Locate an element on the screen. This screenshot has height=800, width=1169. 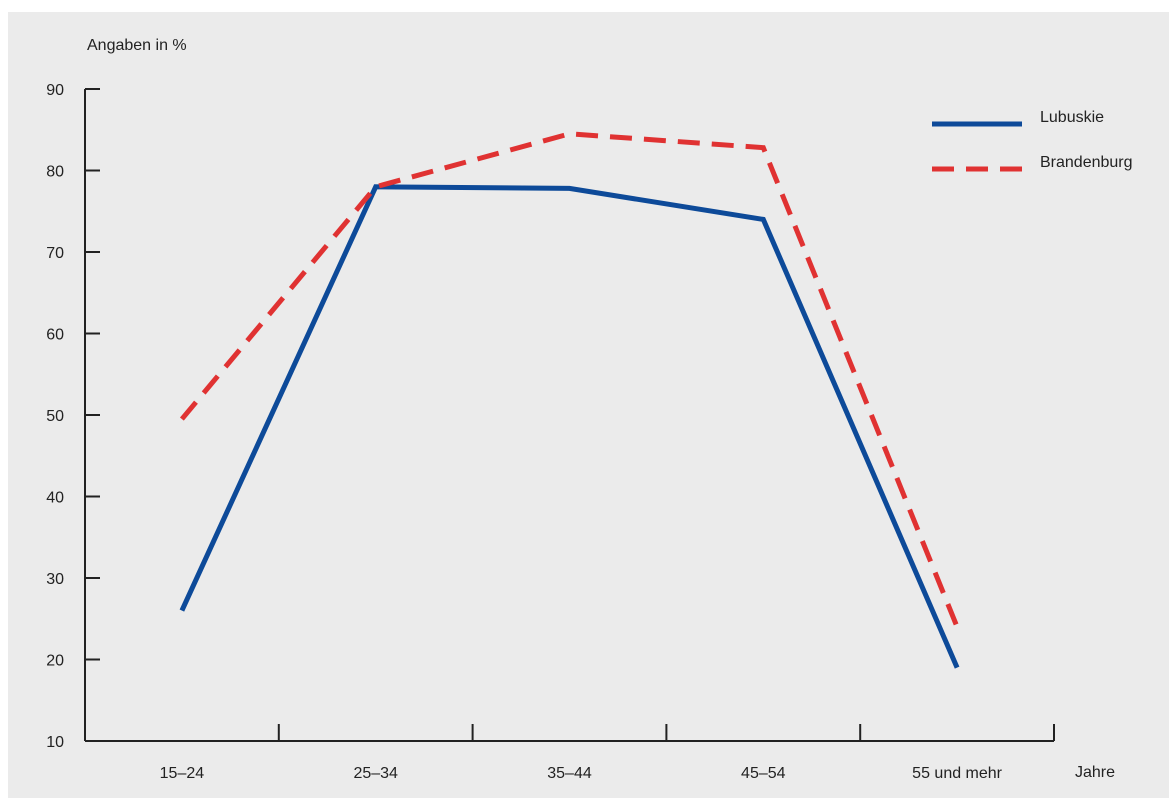
y-axis-label: Angaben in % is located at coordinates (137, 45).